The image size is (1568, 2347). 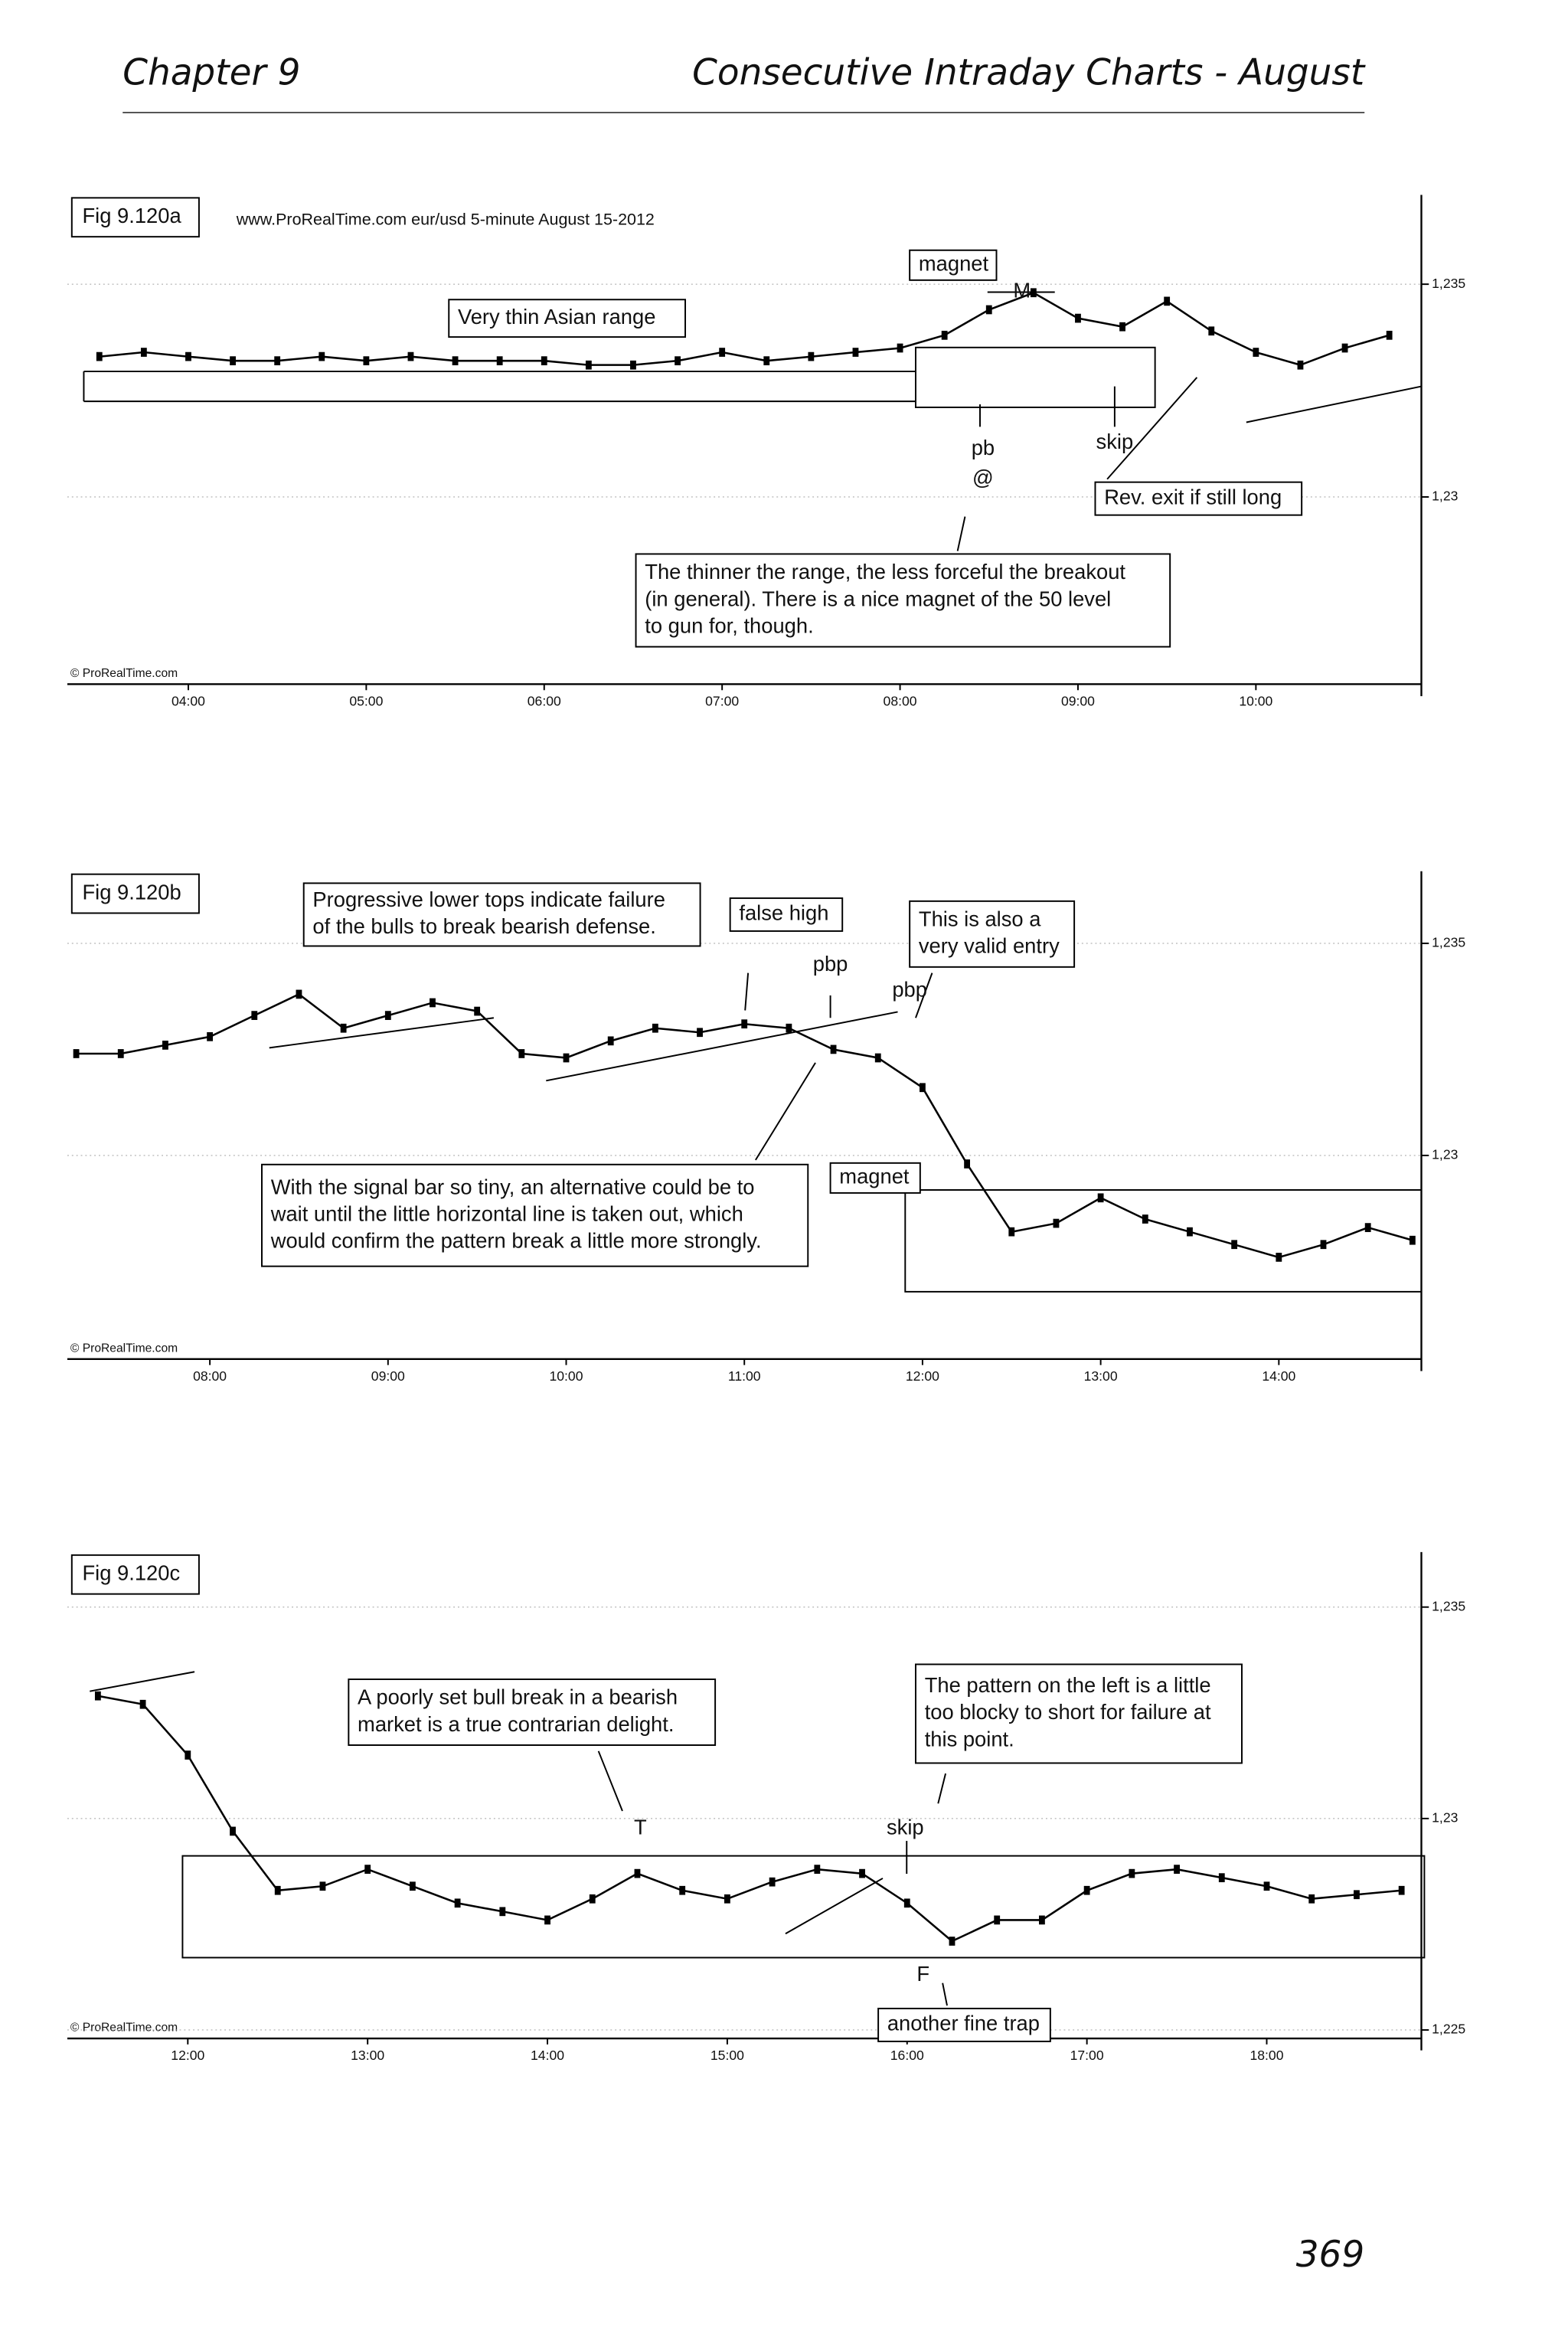 What do you see at coordinates (909, 989) in the screenshot?
I see `annotation-label: pbp` at bounding box center [909, 989].